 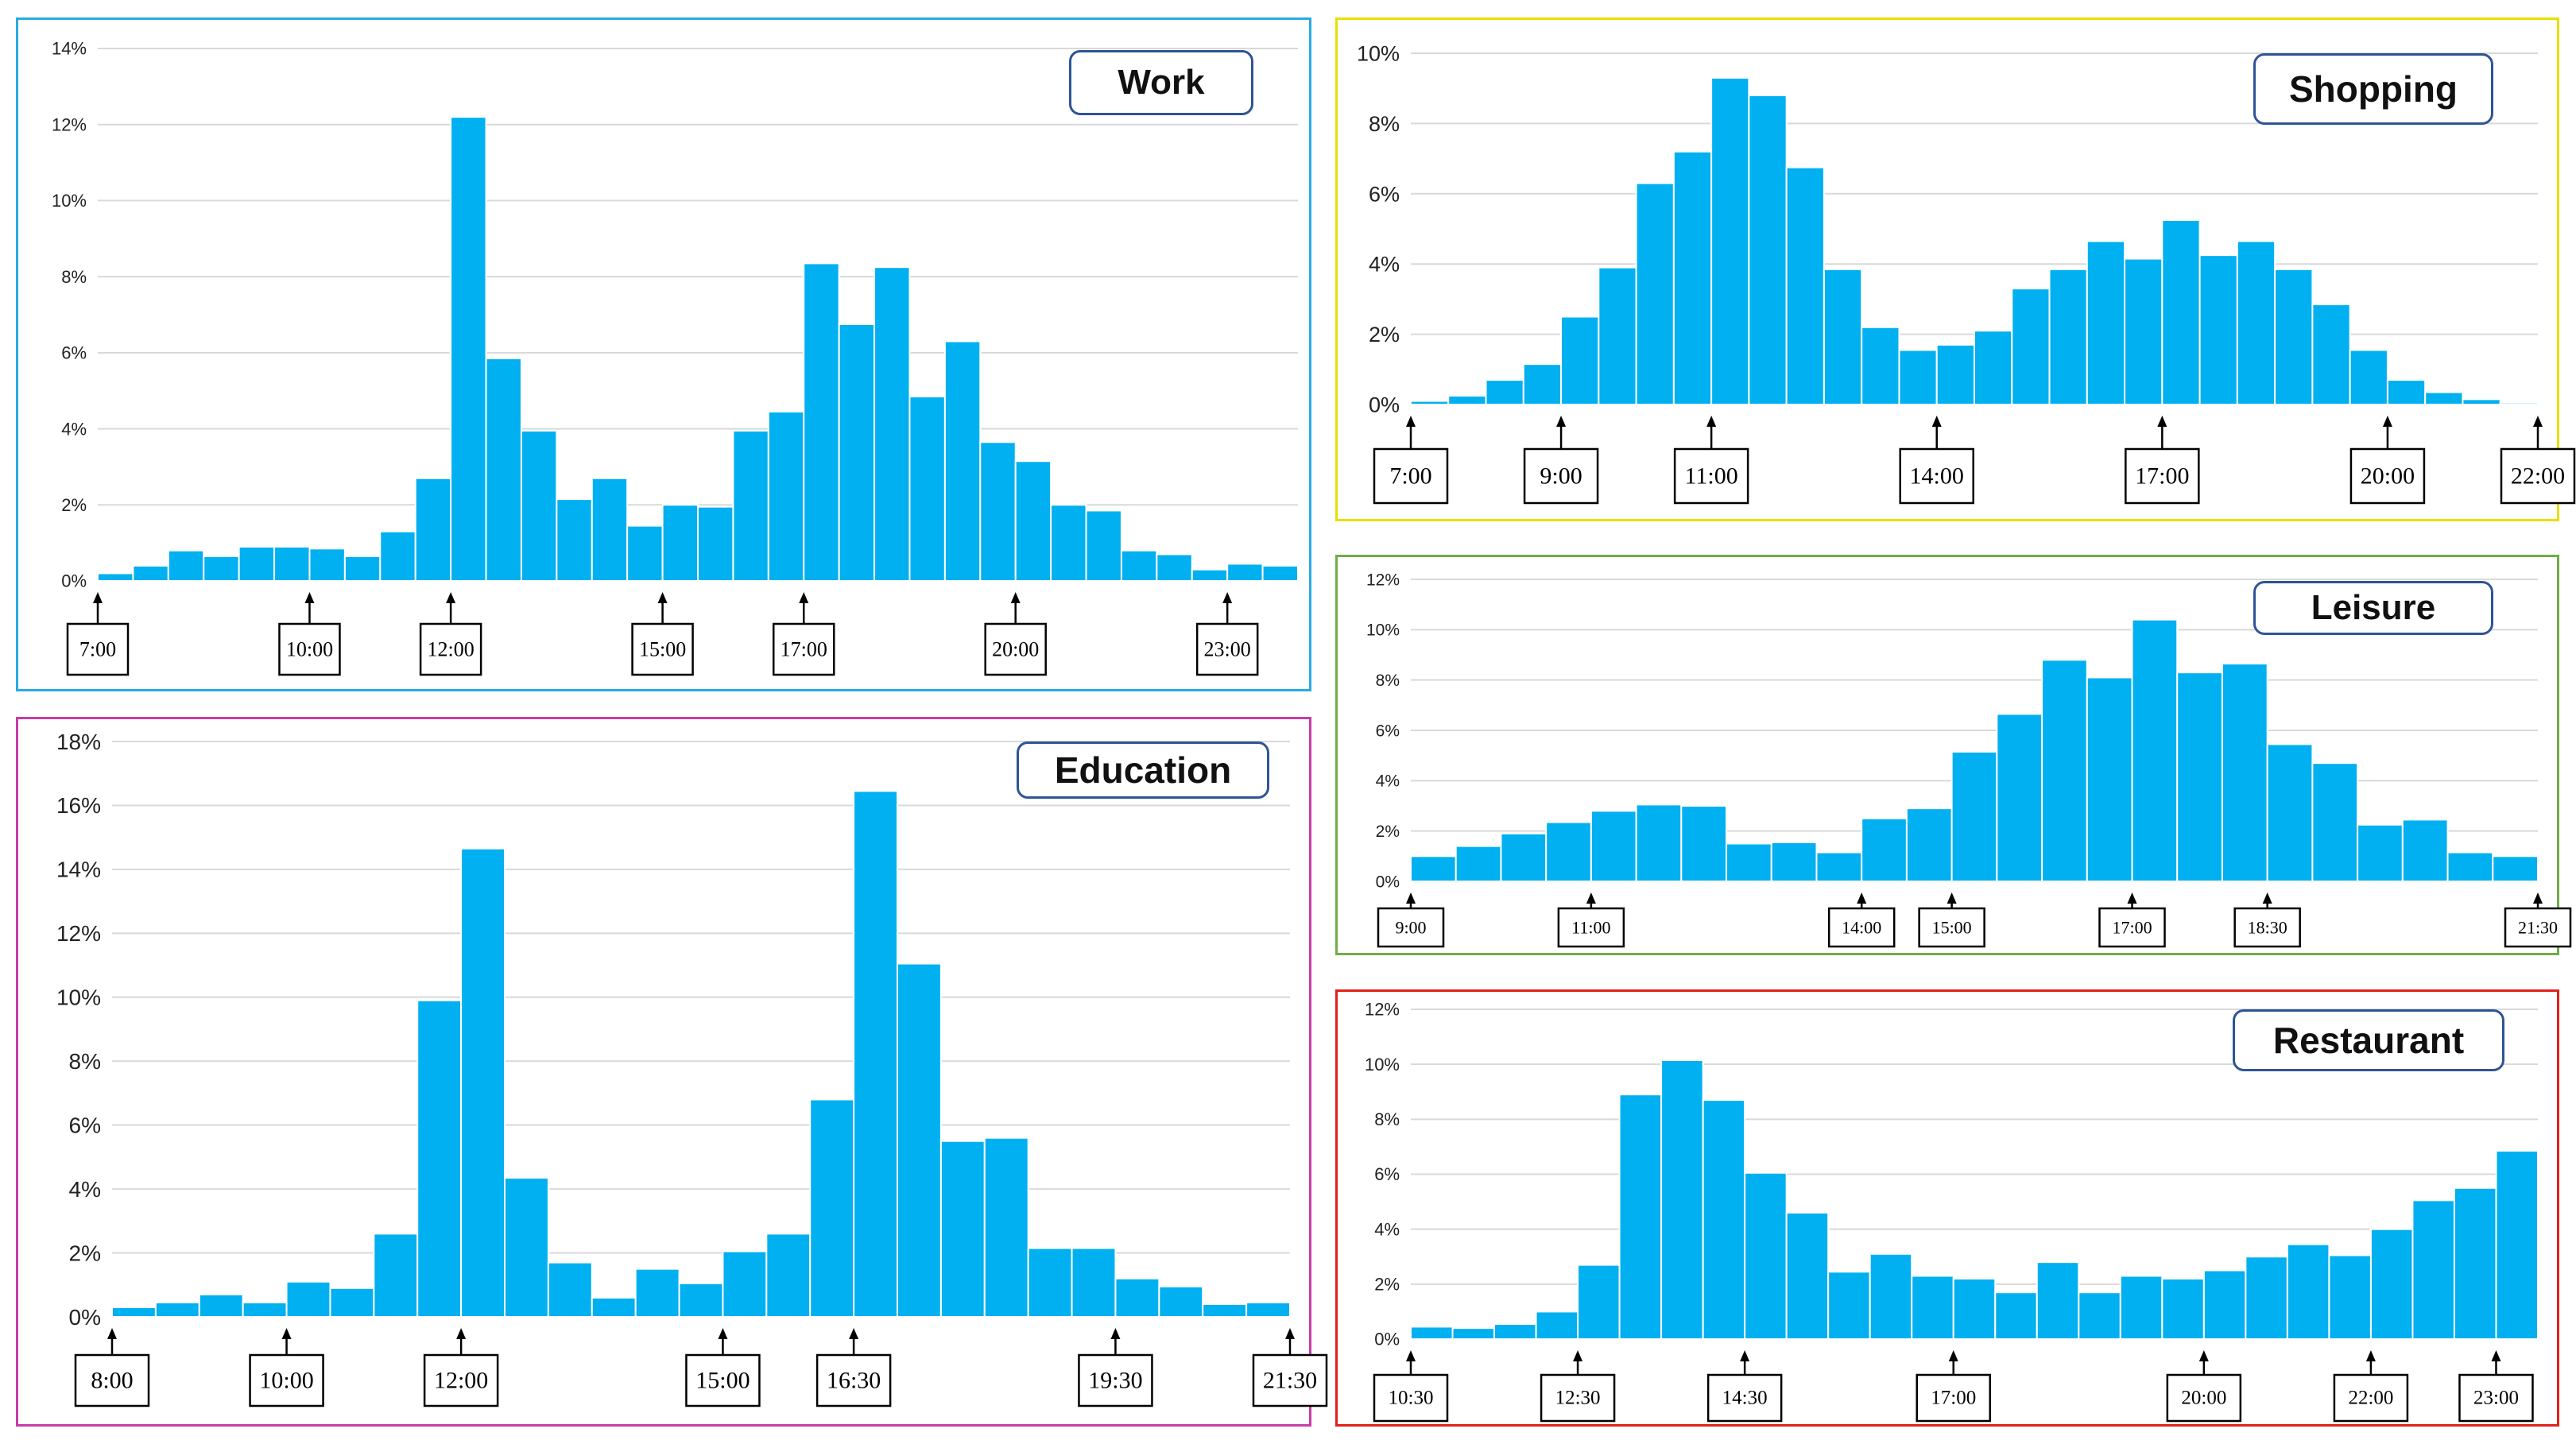 I want to click on education-ytick-label: 6%, so click(x=85, y=1125).